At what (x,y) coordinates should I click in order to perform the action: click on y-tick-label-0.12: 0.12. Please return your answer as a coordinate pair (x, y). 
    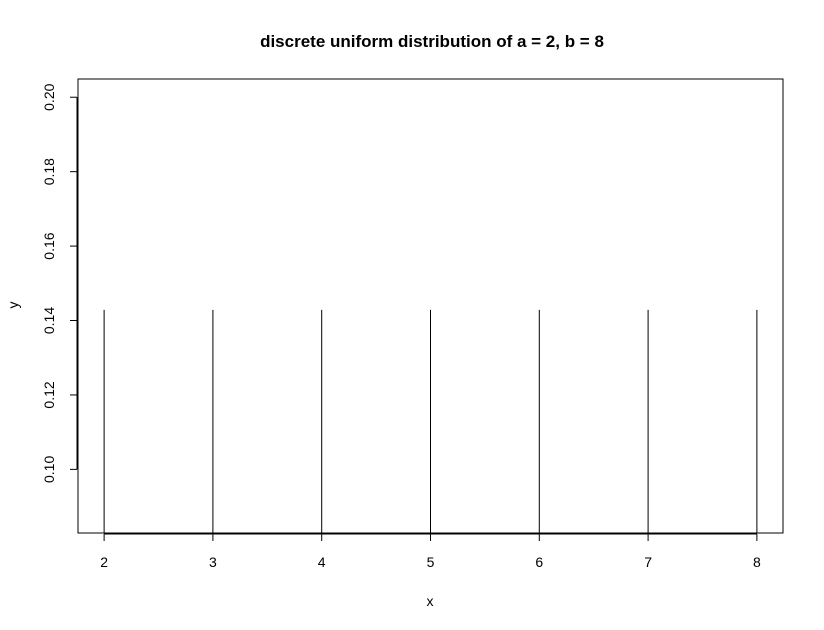
    Looking at the image, I should click on (49, 394).